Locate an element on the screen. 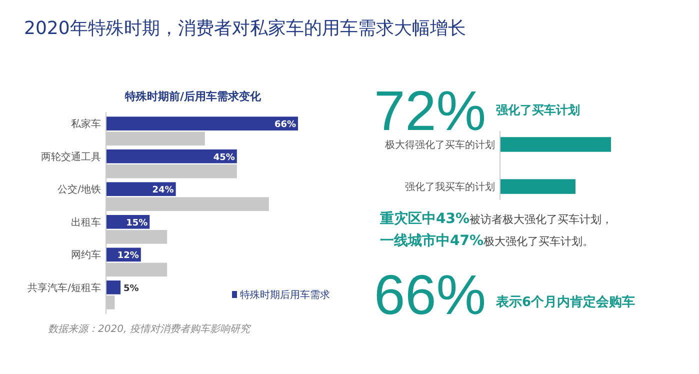 This screenshot has width=699, height=374. y-tick-label: 极大得强化了买车的计划 is located at coordinates (439, 144).